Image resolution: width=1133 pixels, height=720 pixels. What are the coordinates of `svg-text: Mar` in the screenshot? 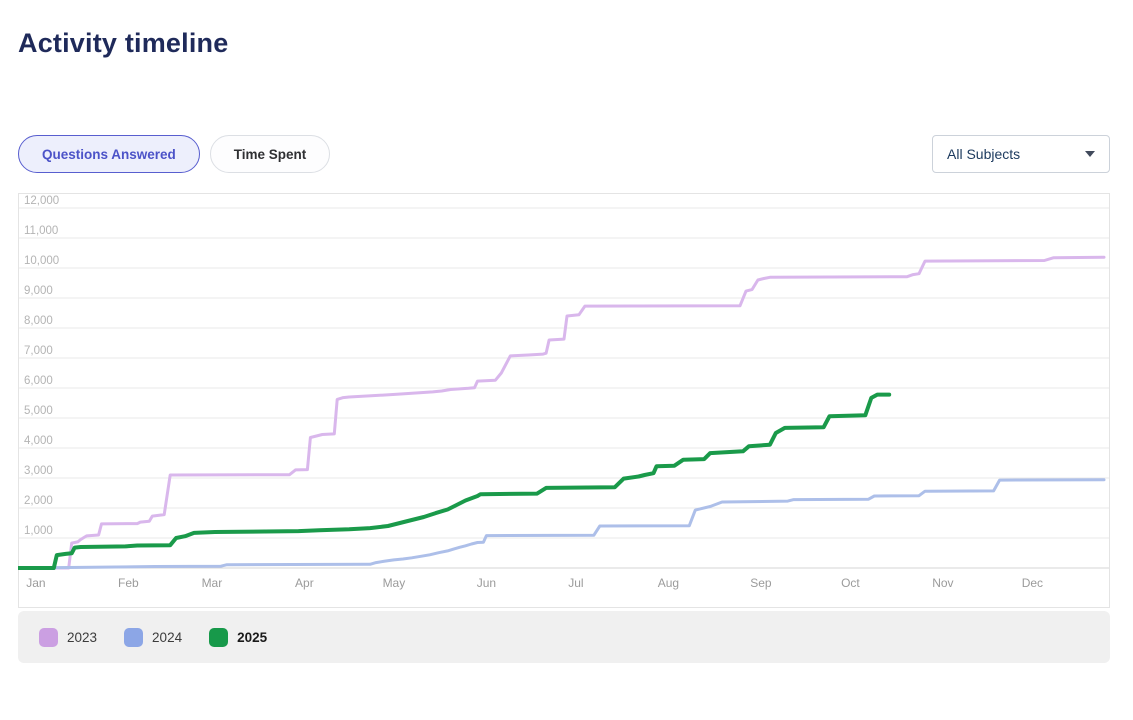 It's located at (212, 583).